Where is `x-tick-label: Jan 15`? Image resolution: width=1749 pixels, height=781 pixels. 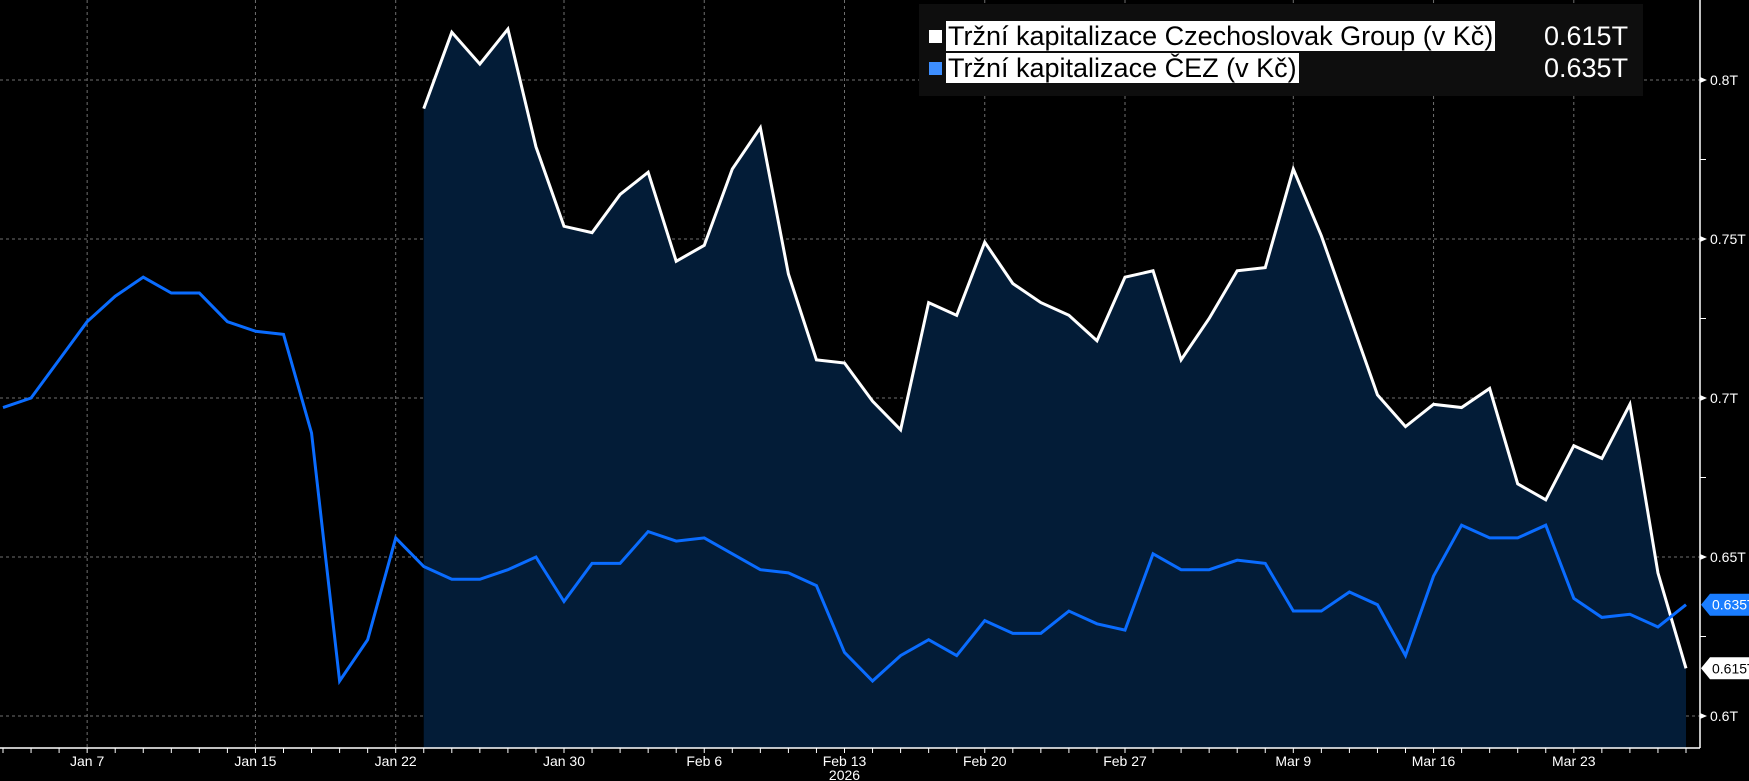 x-tick-label: Jan 15 is located at coordinates (255, 761).